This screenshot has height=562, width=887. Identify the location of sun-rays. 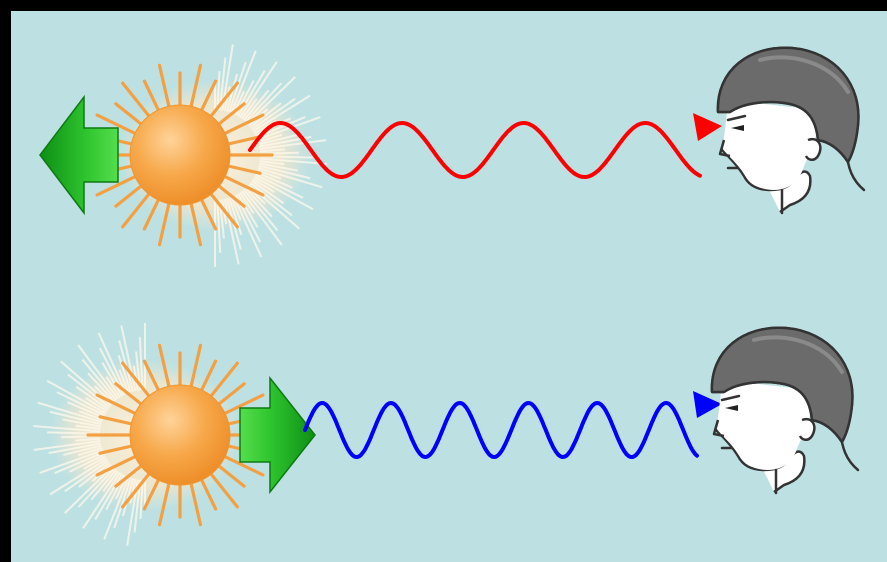
(180, 155).